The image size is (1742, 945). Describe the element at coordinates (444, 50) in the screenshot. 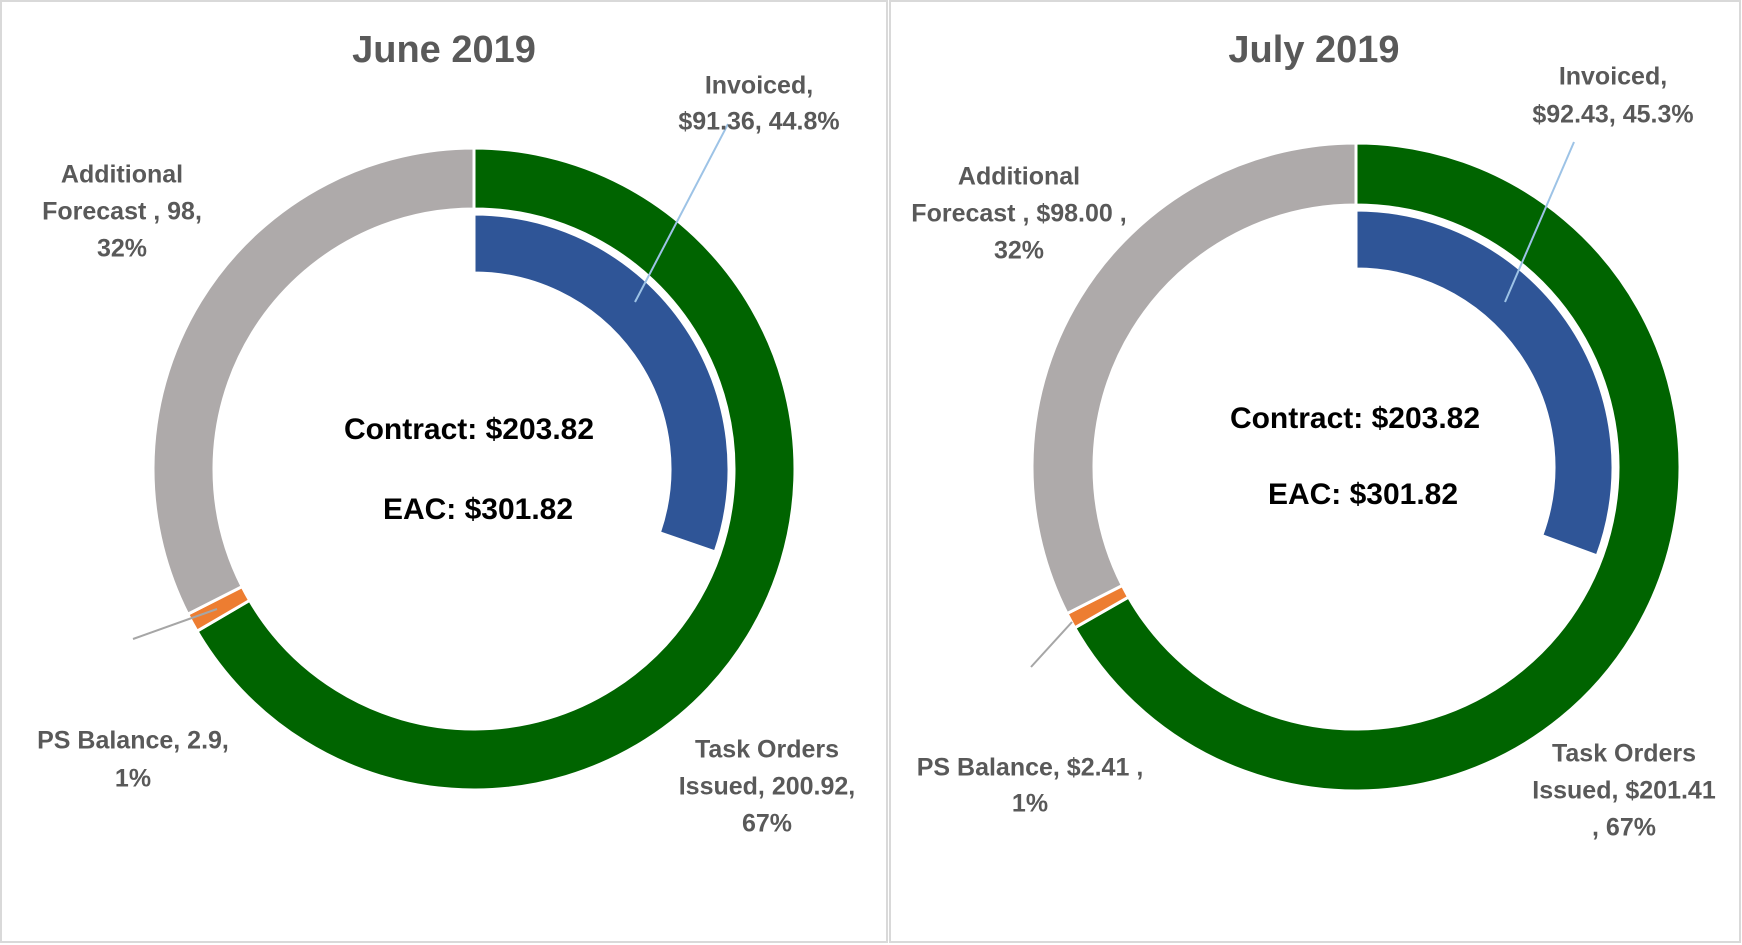

I see `chart-title: June 2019` at that location.